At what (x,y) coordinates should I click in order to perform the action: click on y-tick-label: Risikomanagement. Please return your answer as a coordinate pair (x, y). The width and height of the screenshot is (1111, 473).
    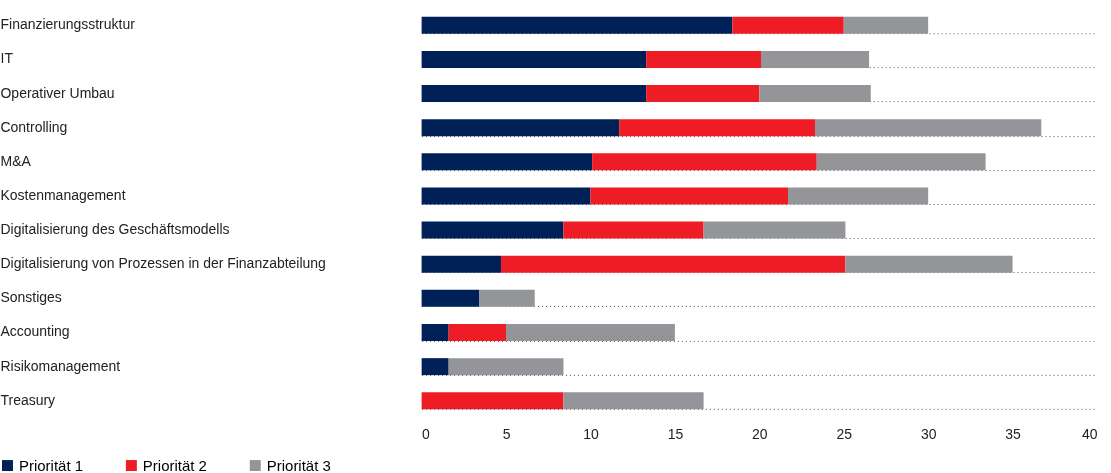
    Looking at the image, I should click on (60, 365).